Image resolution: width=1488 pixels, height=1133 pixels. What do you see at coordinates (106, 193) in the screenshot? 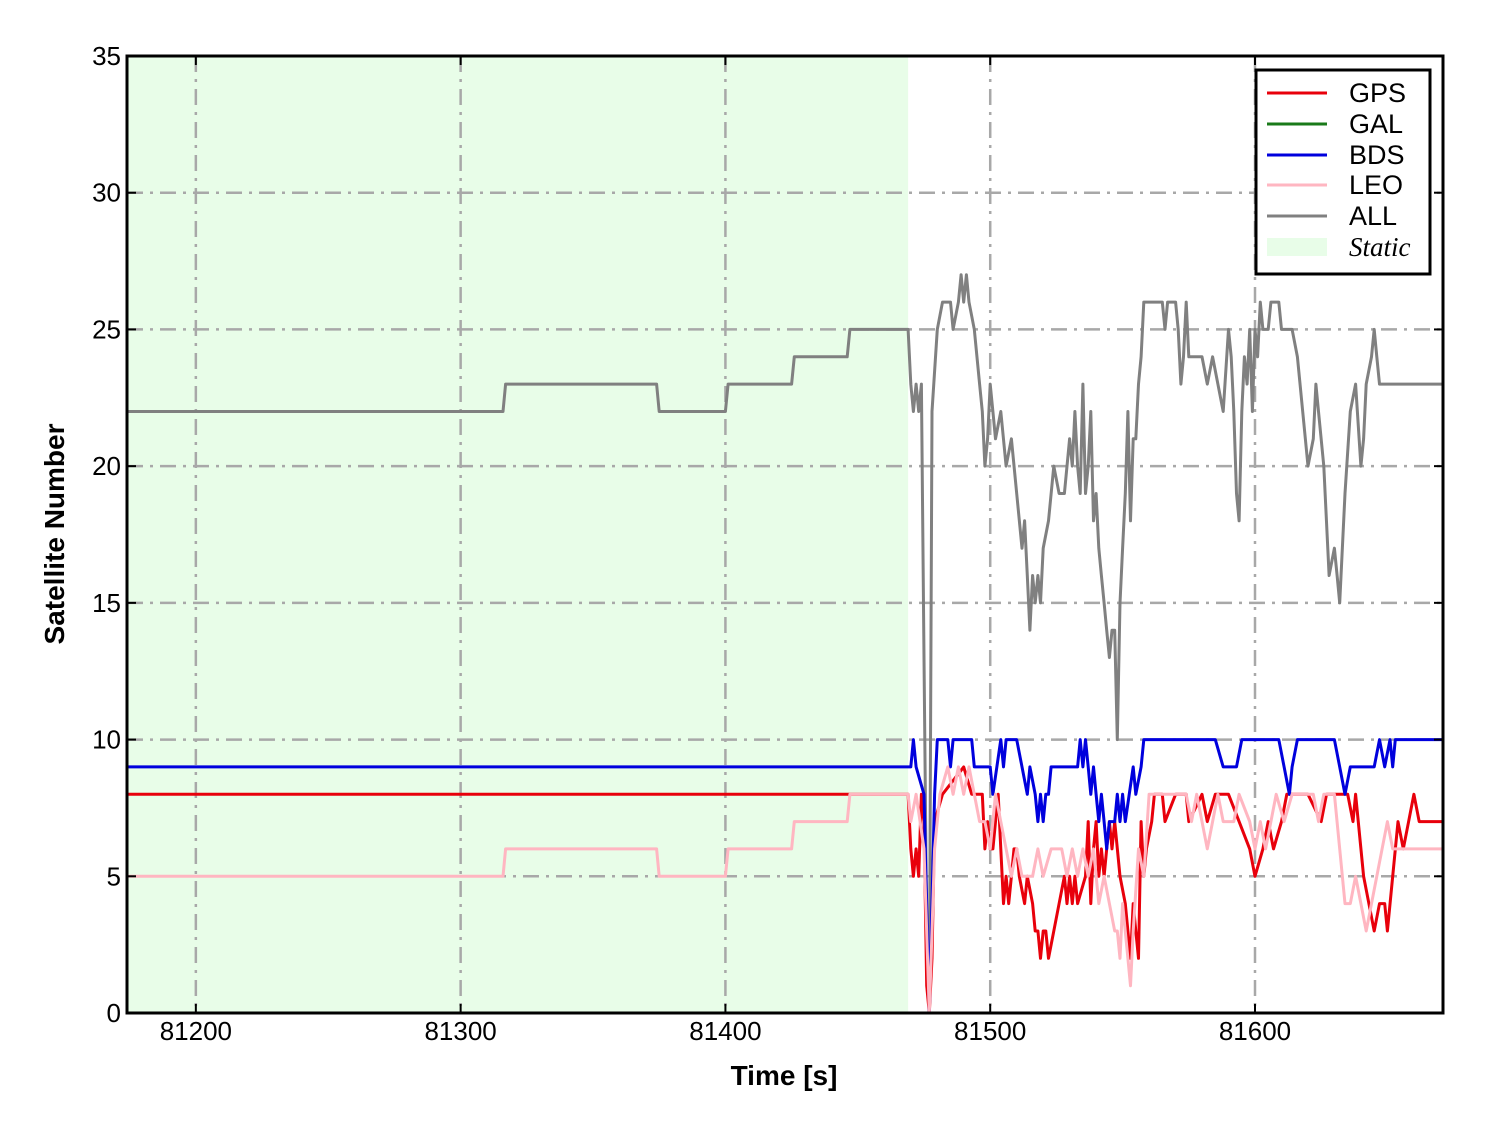
I see `y-tick-label-30: 30` at bounding box center [106, 193].